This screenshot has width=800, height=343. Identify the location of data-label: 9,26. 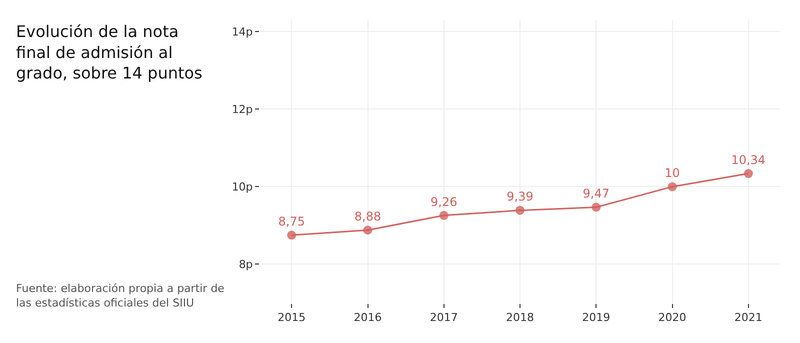
(444, 201).